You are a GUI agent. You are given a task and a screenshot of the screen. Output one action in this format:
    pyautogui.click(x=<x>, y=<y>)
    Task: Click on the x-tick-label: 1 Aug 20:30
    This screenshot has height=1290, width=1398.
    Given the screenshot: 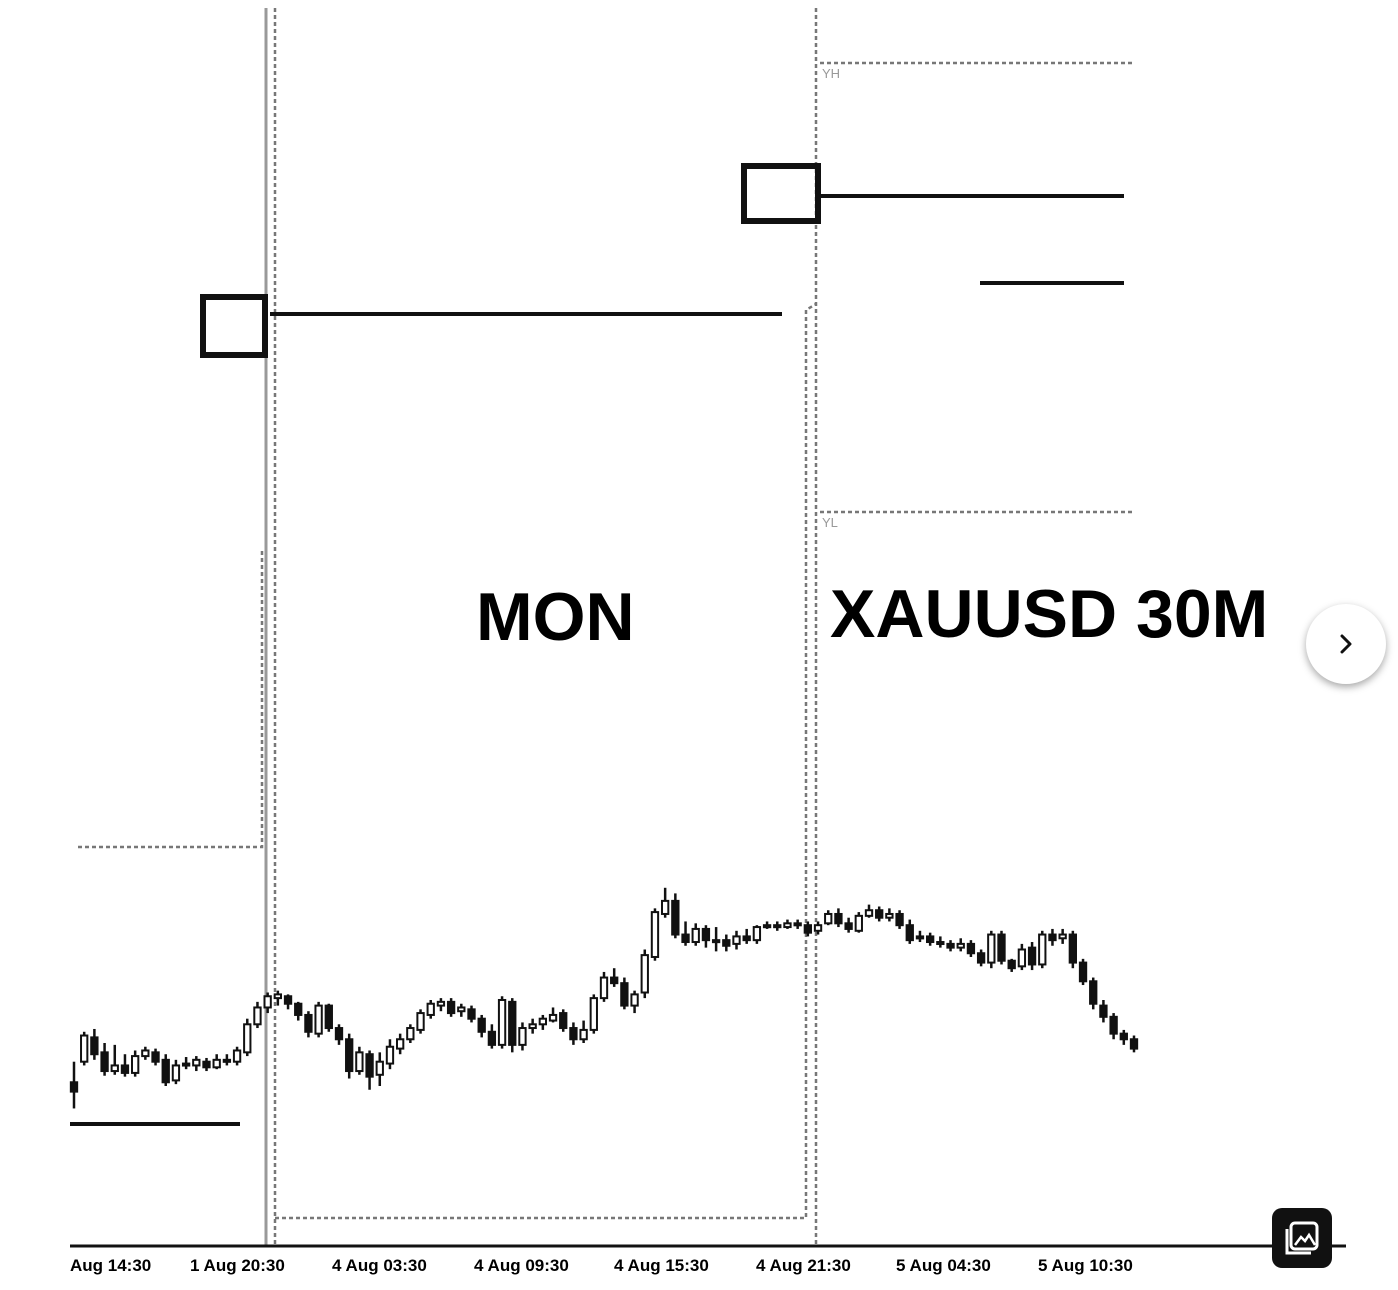 What is the action you would take?
    pyautogui.click(x=237, y=1265)
    